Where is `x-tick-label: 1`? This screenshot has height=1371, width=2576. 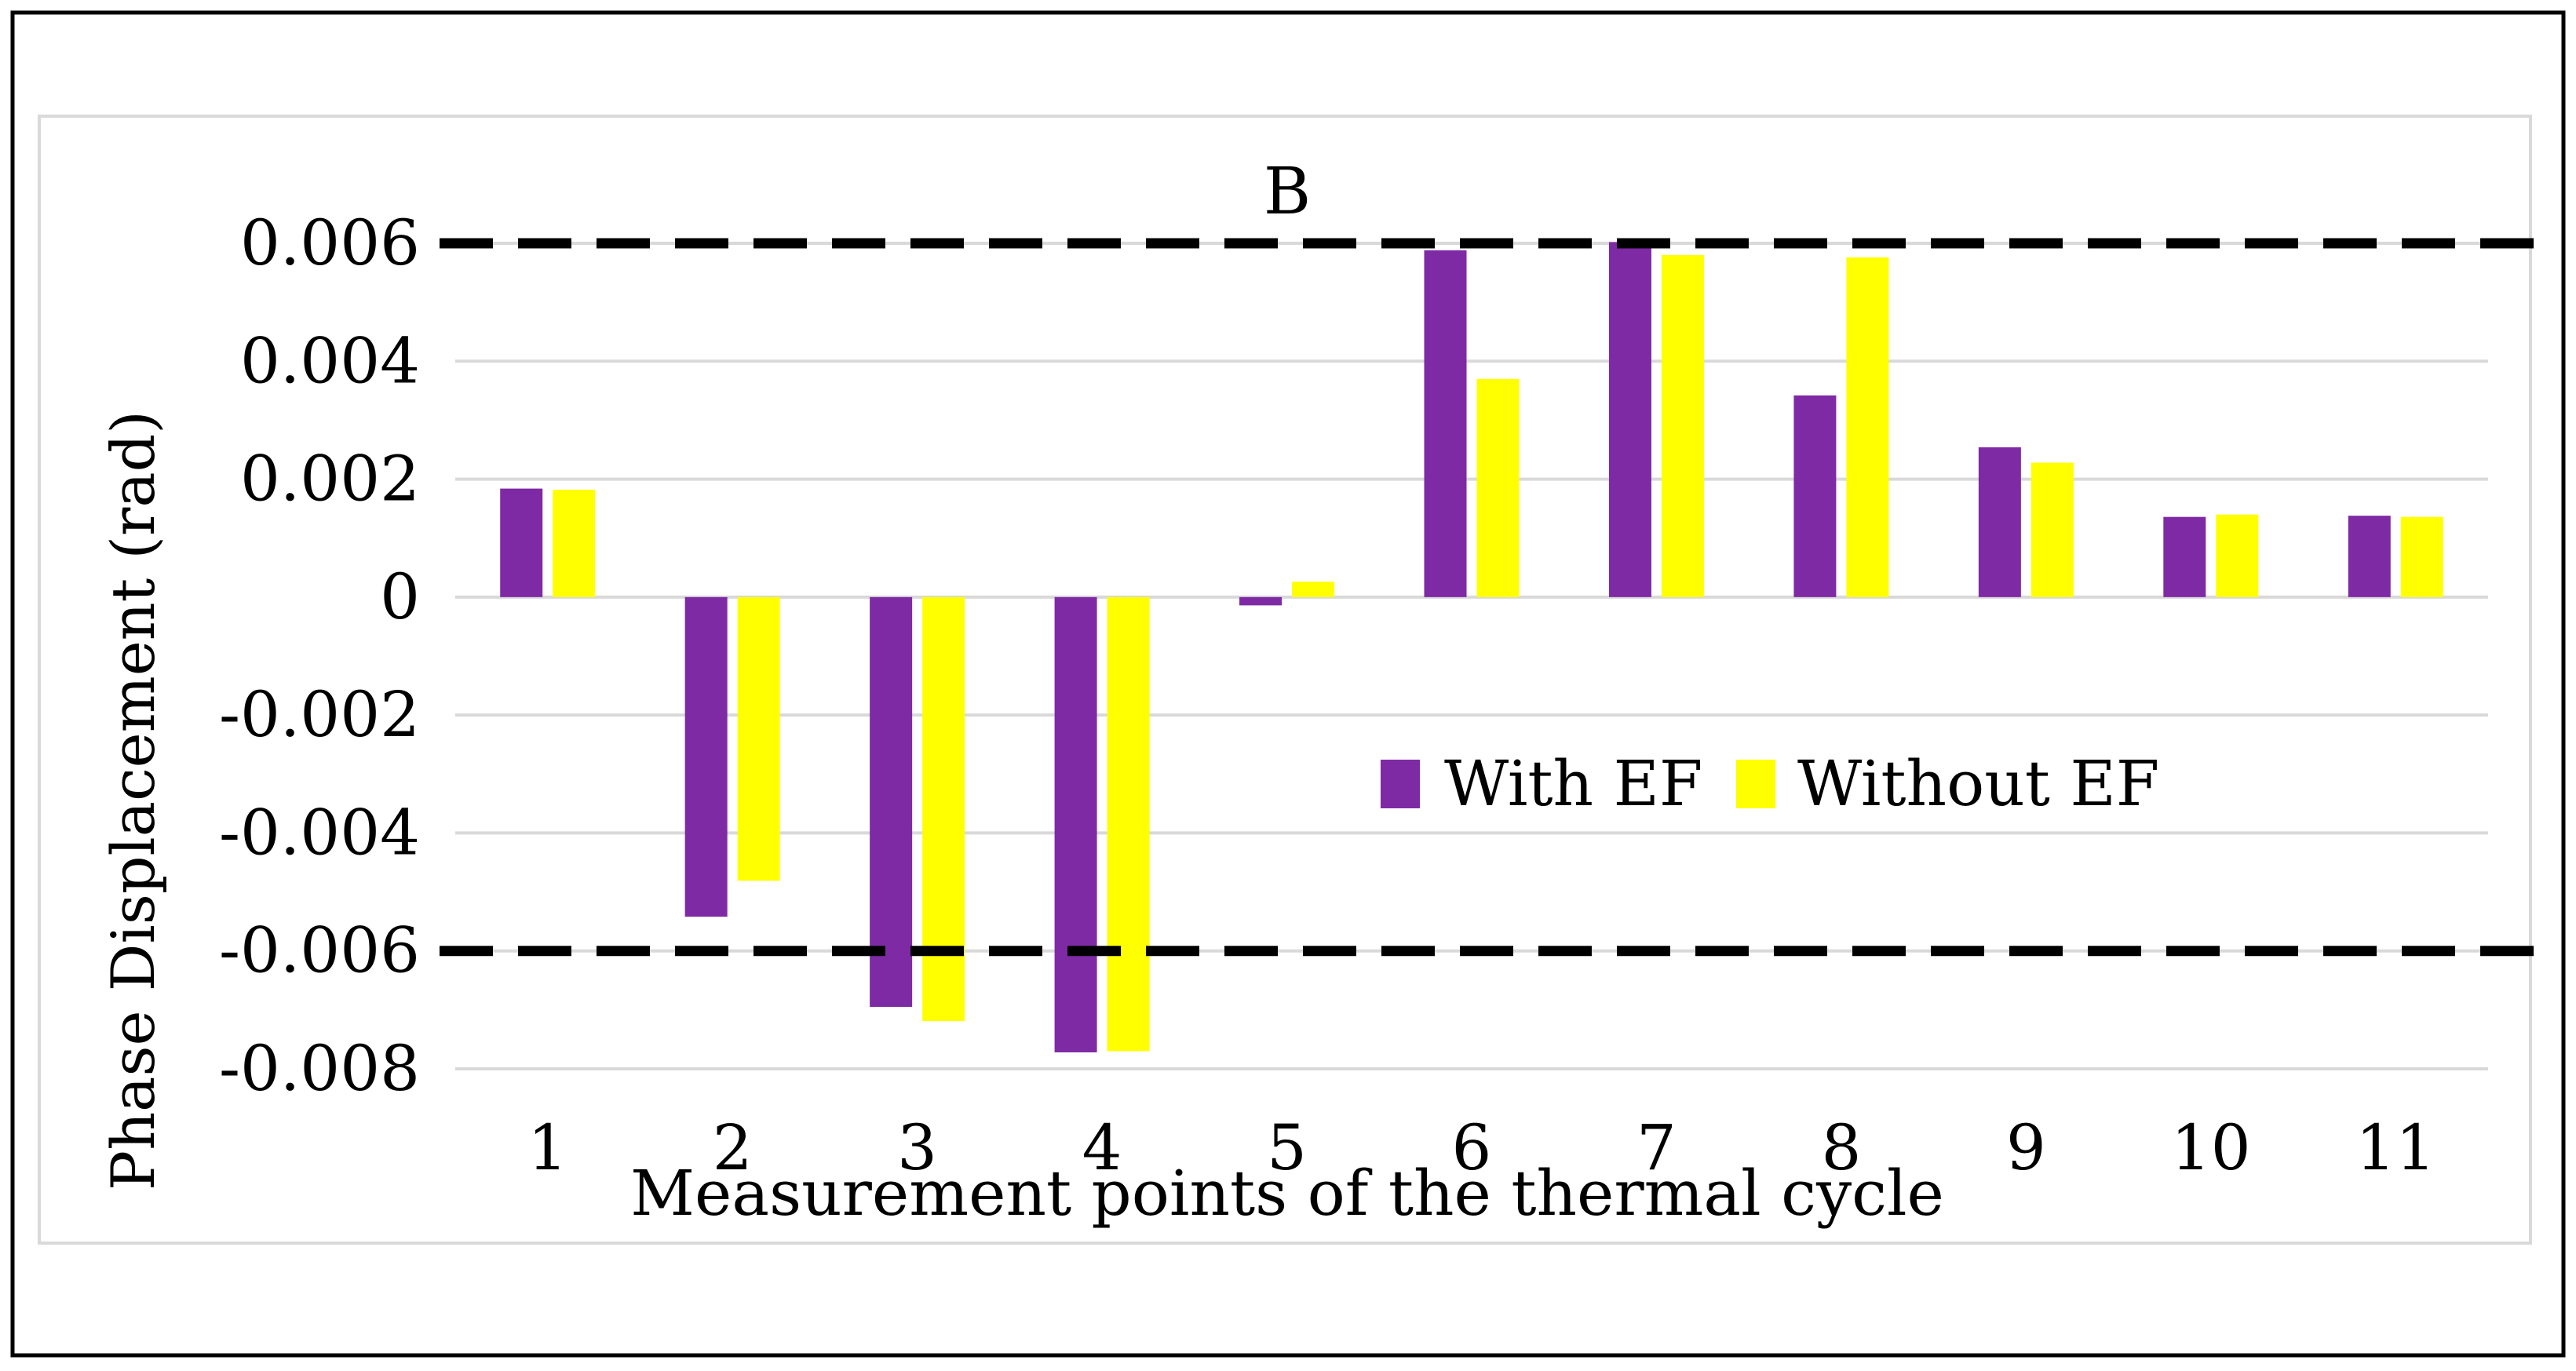 x-tick-label: 1 is located at coordinates (547, 1147).